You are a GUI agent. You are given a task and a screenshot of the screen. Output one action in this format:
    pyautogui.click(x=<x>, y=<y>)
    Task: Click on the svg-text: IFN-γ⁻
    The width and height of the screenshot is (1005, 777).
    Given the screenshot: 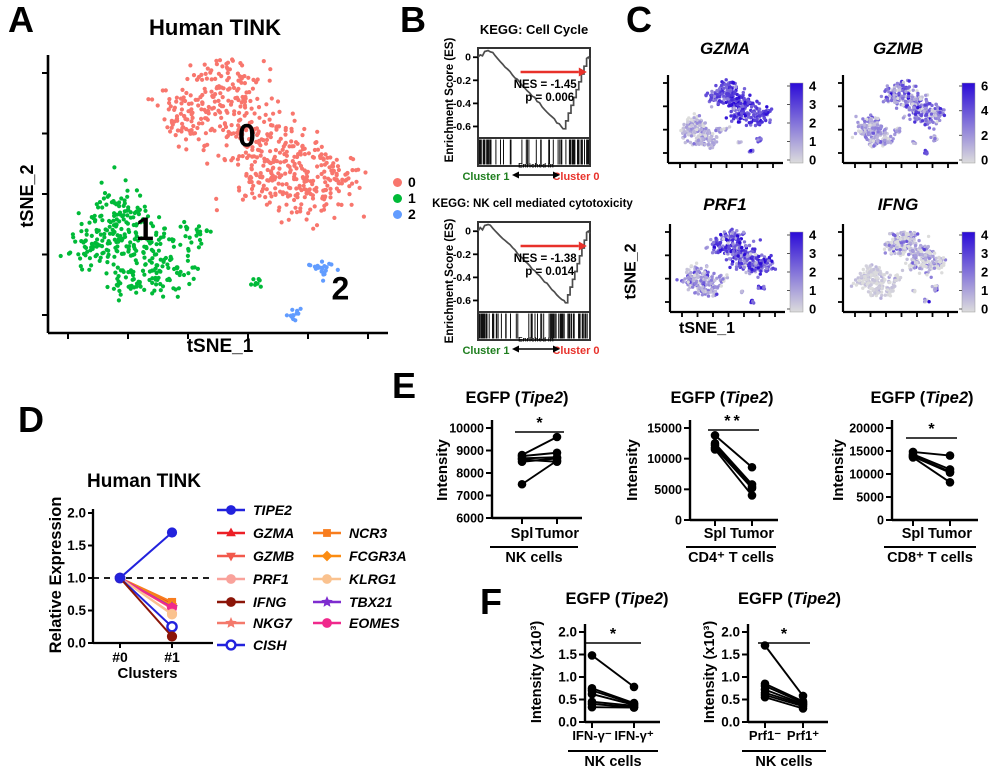 What is the action you would take?
    pyautogui.click(x=592, y=735)
    